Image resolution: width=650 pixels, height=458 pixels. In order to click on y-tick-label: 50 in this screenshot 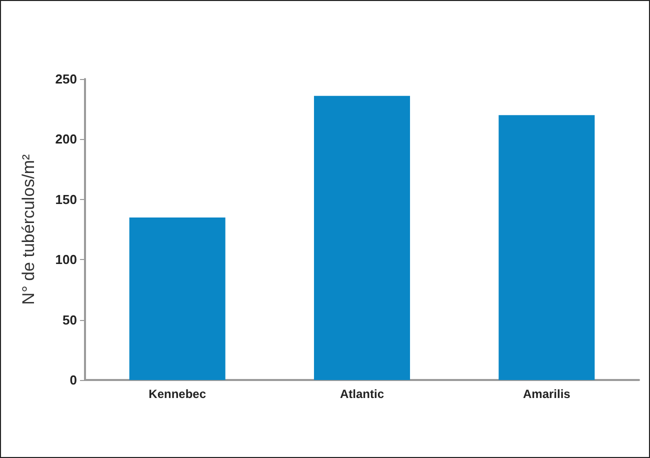, I will do `click(69, 320)`.